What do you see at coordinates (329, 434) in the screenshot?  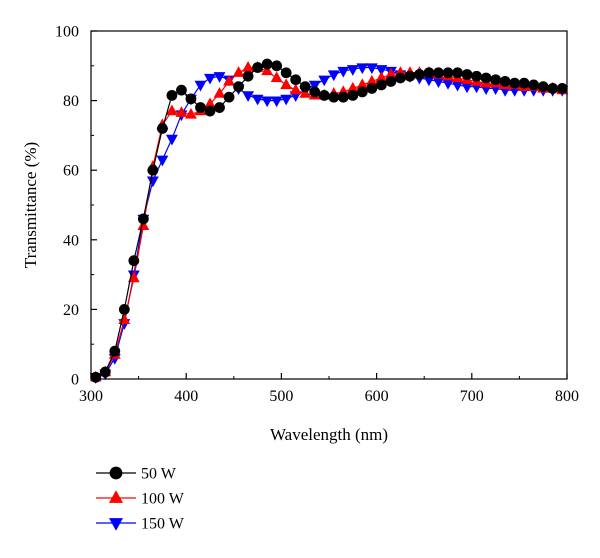 I see `x-axis-label: Wavelength (nm)` at bounding box center [329, 434].